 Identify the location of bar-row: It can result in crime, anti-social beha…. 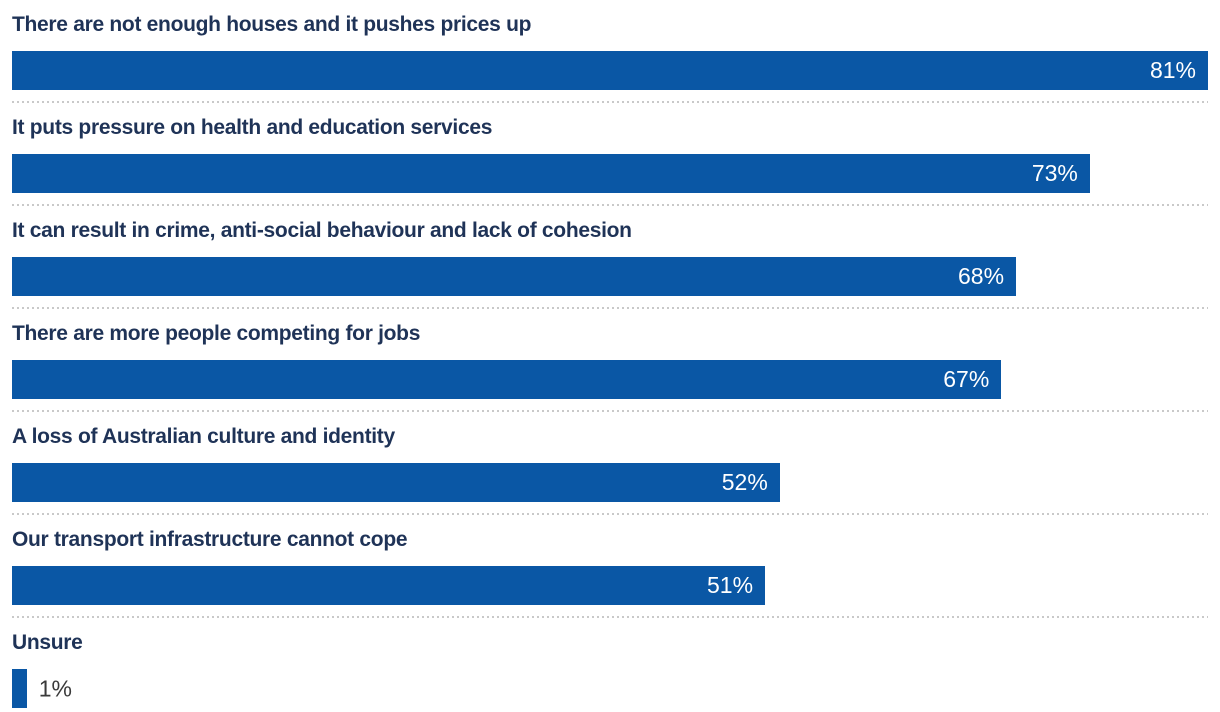
(610, 257).